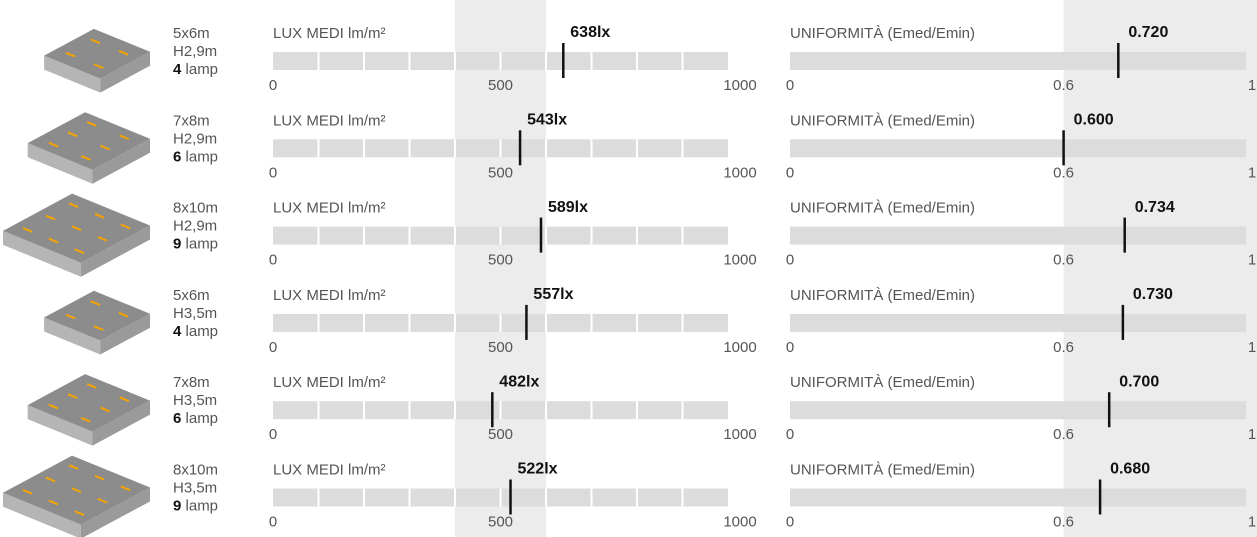 Image resolution: width=1257 pixels, height=537 pixels. I want to click on room-size: 8x10m, so click(195, 208).